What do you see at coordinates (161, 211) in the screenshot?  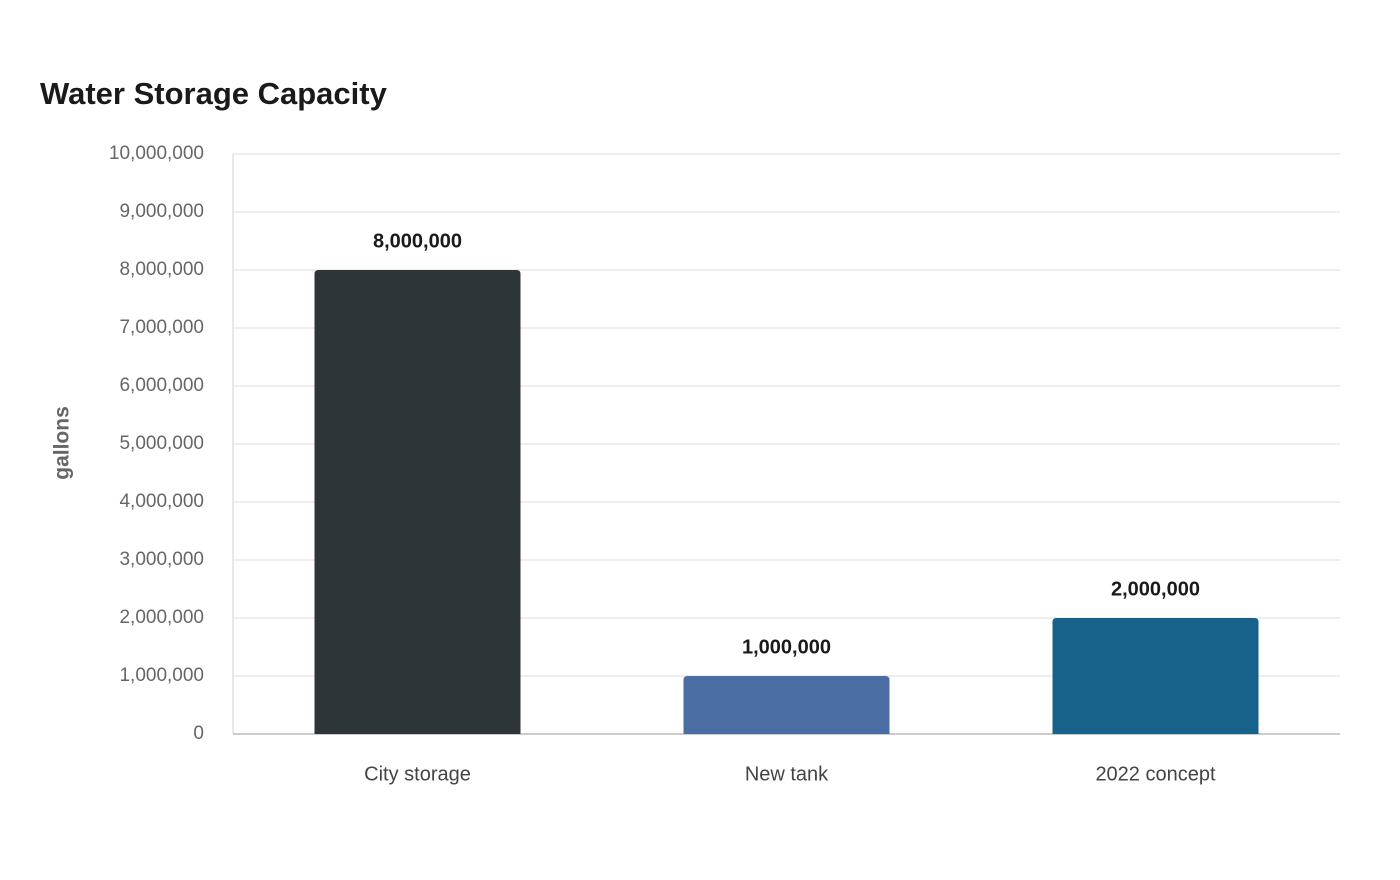 I see `y-tick-label: 9,000,000` at bounding box center [161, 211].